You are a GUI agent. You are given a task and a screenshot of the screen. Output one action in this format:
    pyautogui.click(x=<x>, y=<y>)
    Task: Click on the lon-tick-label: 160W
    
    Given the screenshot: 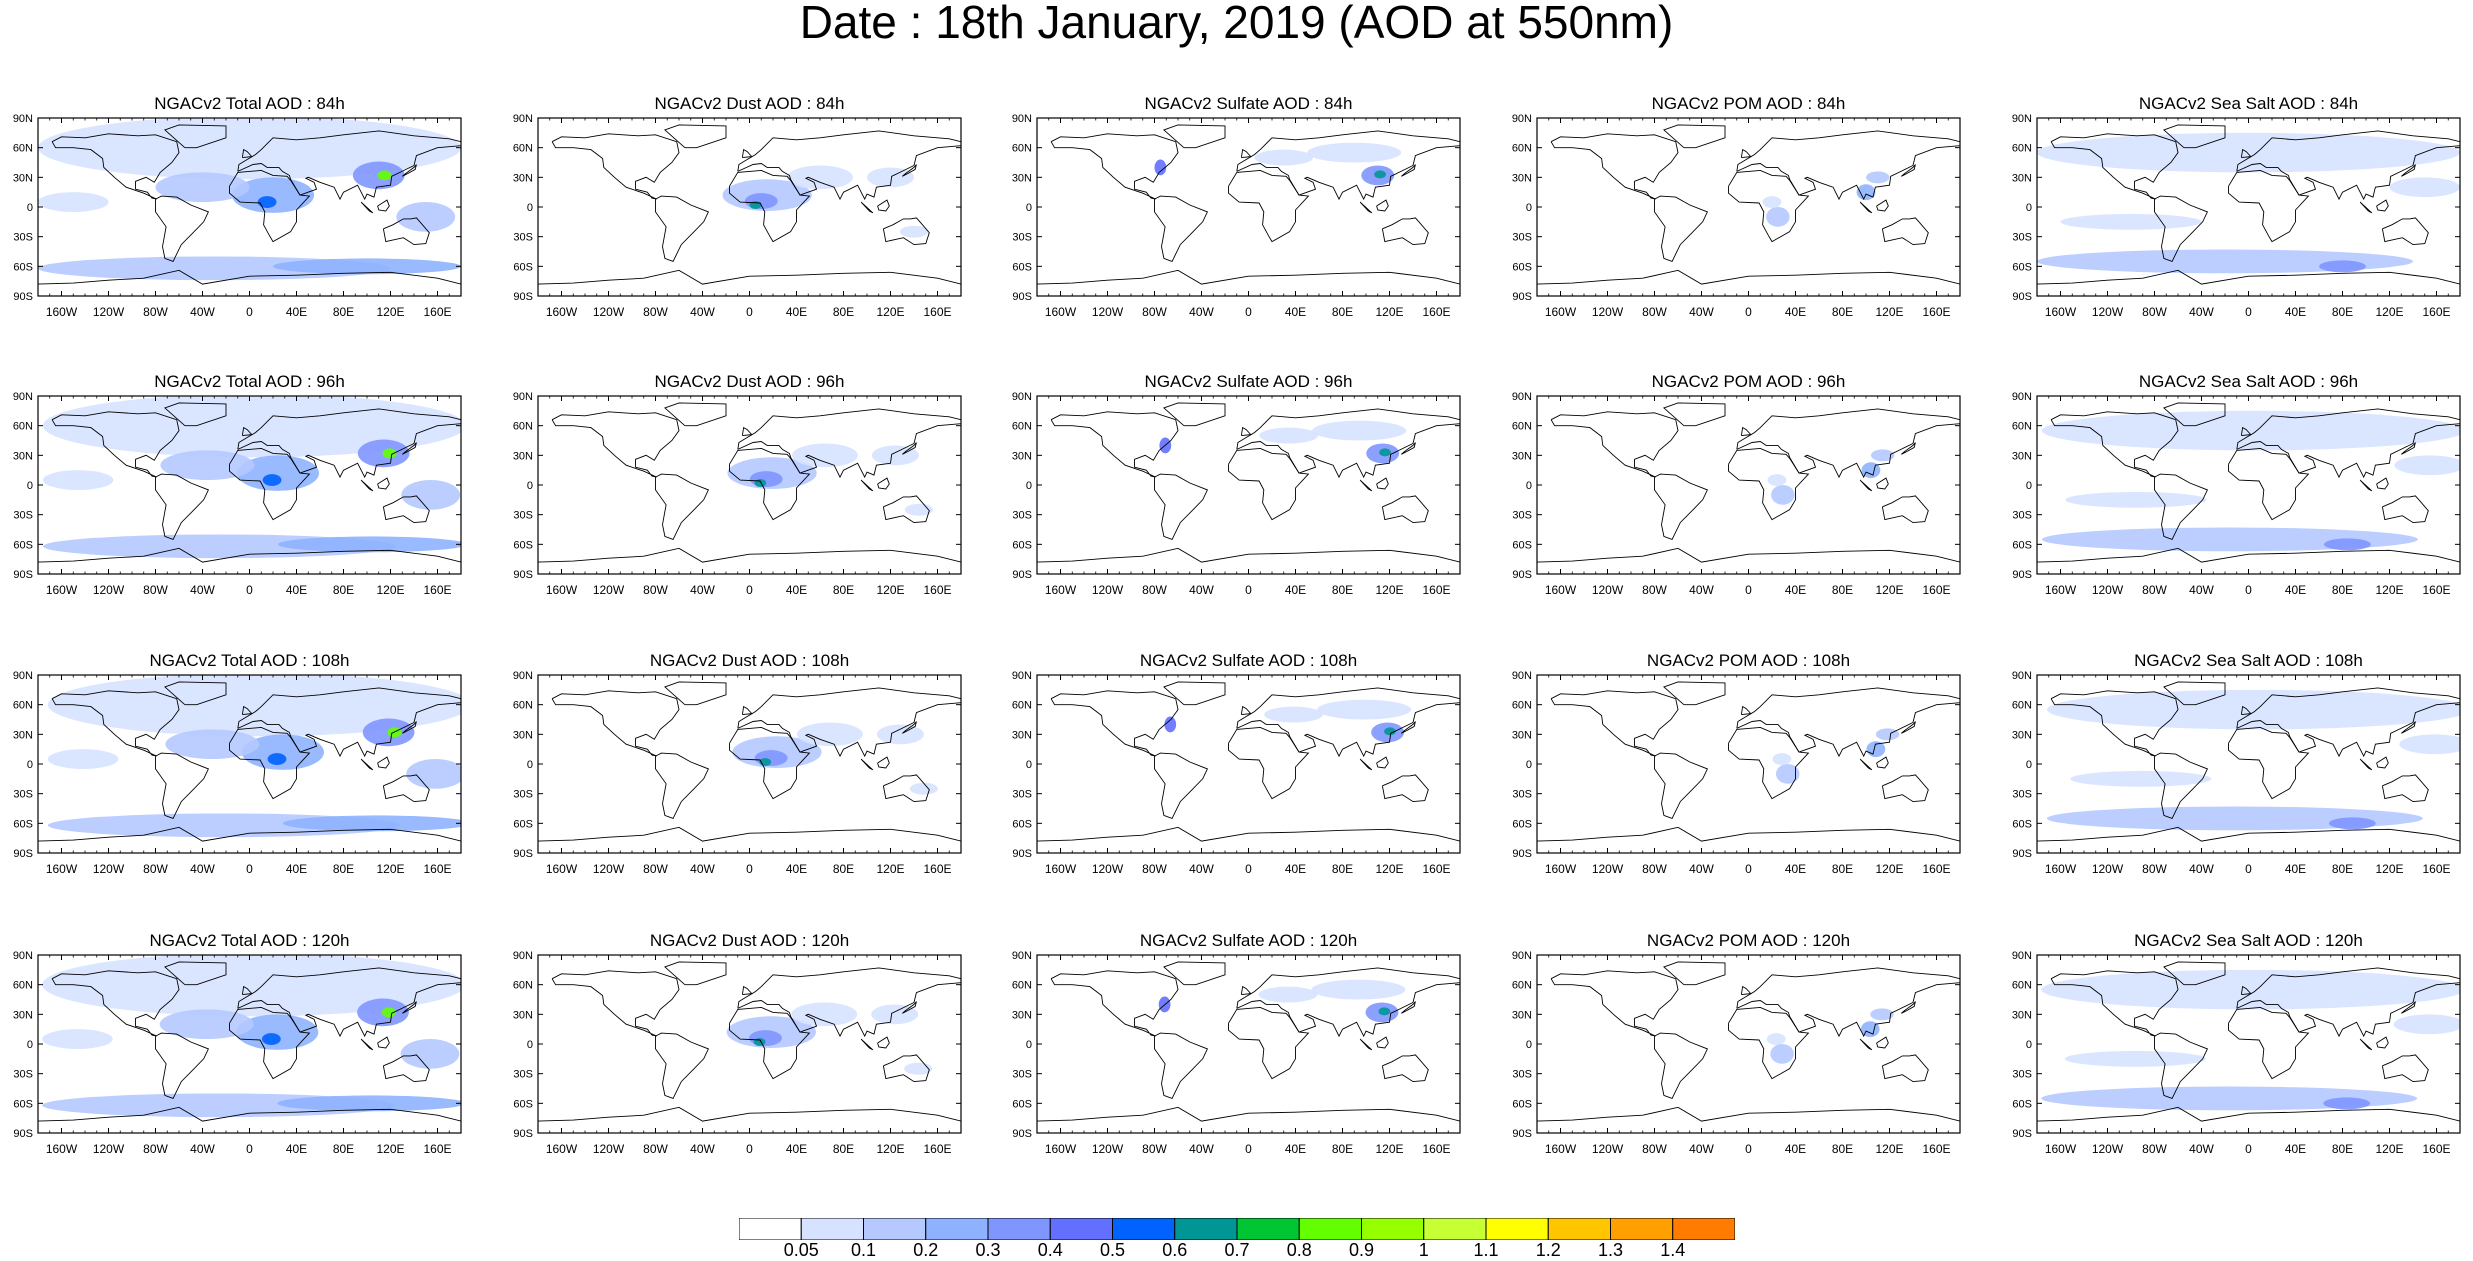 What is the action you would take?
    pyautogui.click(x=1561, y=590)
    